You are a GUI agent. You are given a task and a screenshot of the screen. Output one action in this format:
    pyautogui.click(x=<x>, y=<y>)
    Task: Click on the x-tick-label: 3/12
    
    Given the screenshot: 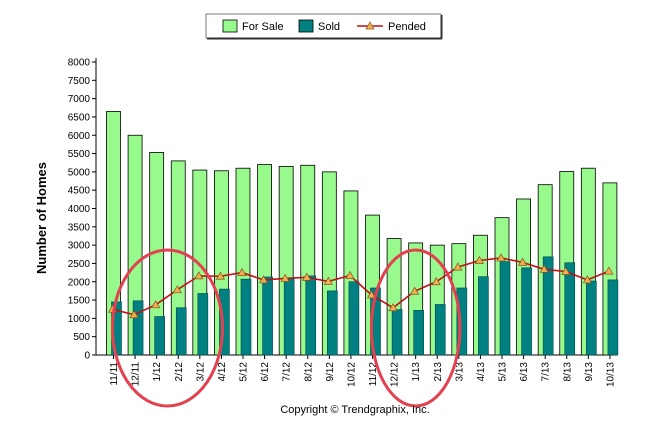 What is the action you would take?
    pyautogui.click(x=200, y=372)
    